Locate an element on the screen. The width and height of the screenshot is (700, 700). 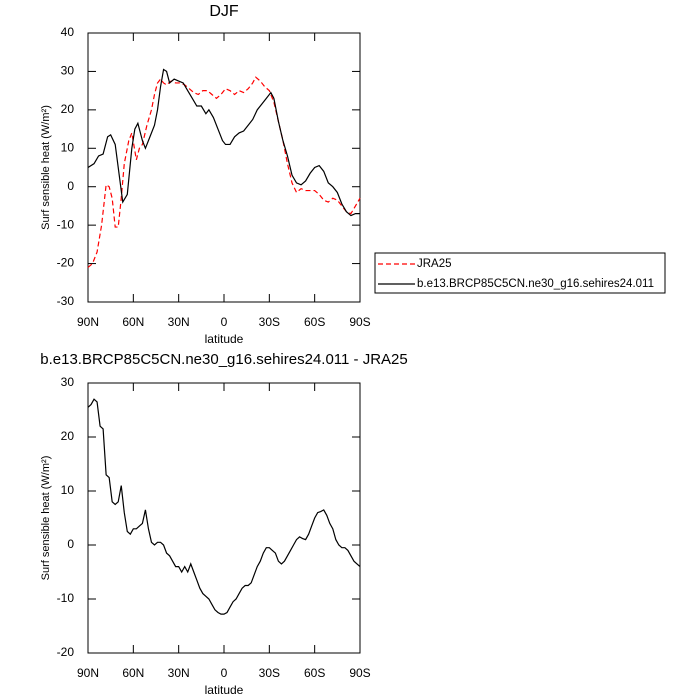
y-tick-label: -30 is located at coordinates (66, 301).